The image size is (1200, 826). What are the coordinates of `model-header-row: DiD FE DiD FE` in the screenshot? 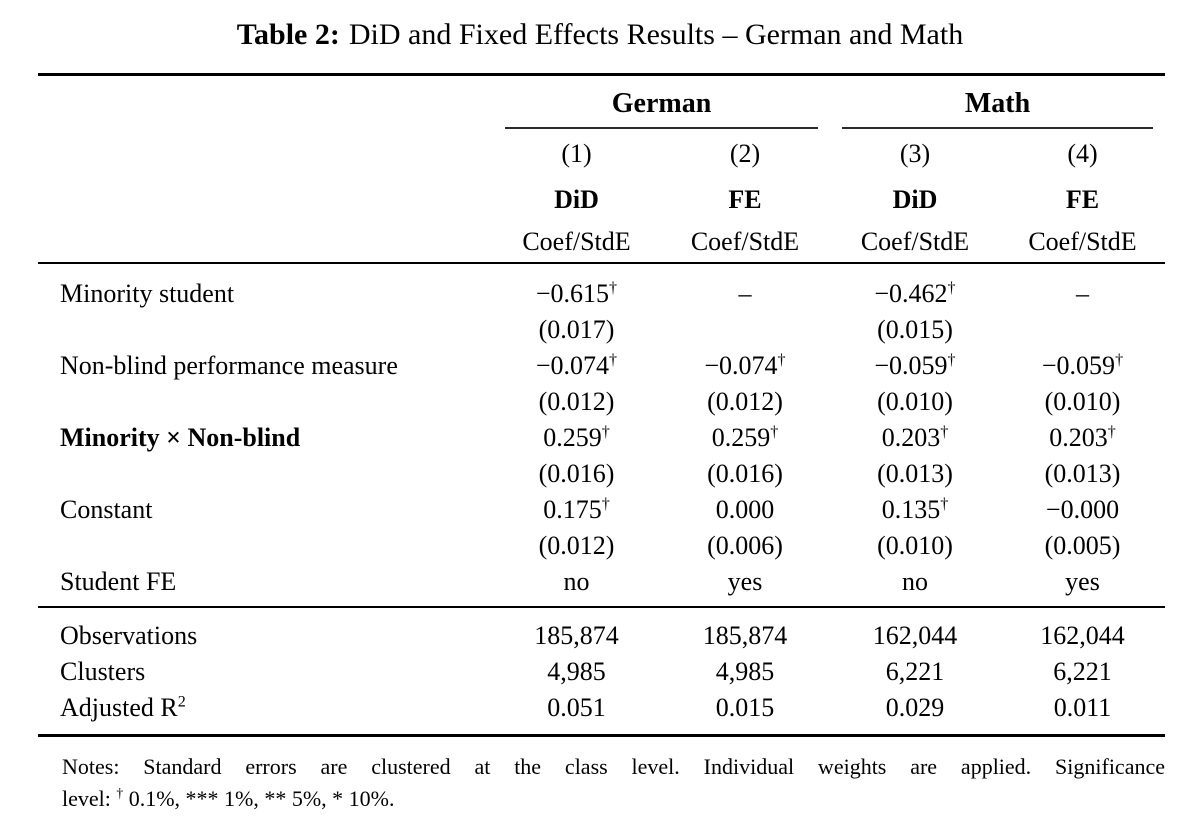 It's located at (601, 200).